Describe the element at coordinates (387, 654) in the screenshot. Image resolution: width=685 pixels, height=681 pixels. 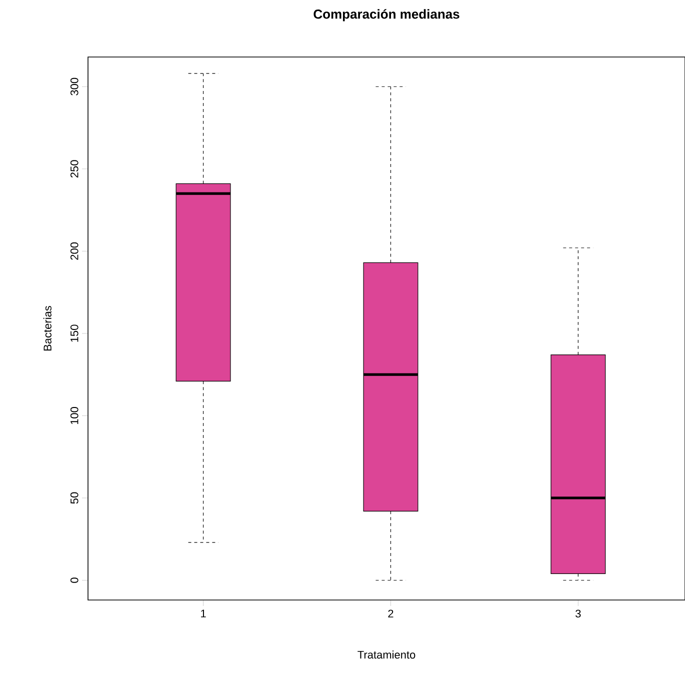
I see `x-axis-title: Tratamiento` at that location.